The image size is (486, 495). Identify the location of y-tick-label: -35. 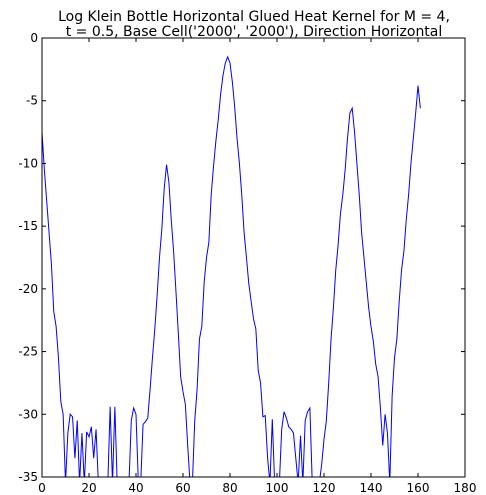
(28, 477).